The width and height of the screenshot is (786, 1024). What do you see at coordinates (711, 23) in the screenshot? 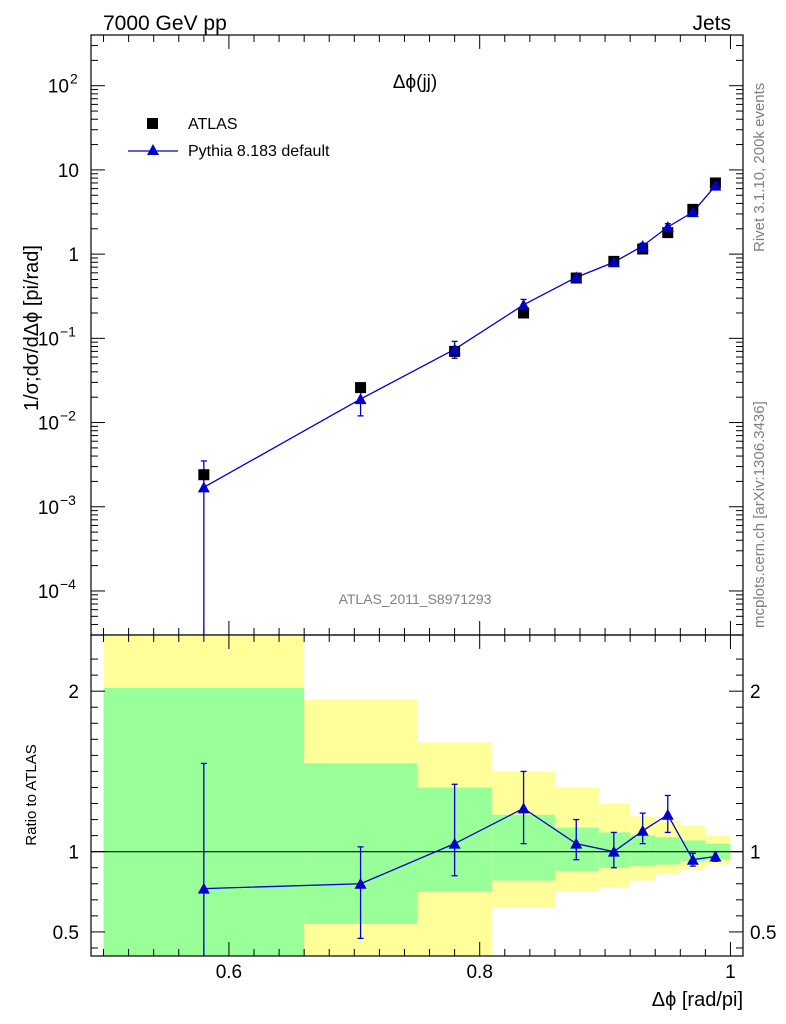
I see `header-right-label: Jets` at bounding box center [711, 23].